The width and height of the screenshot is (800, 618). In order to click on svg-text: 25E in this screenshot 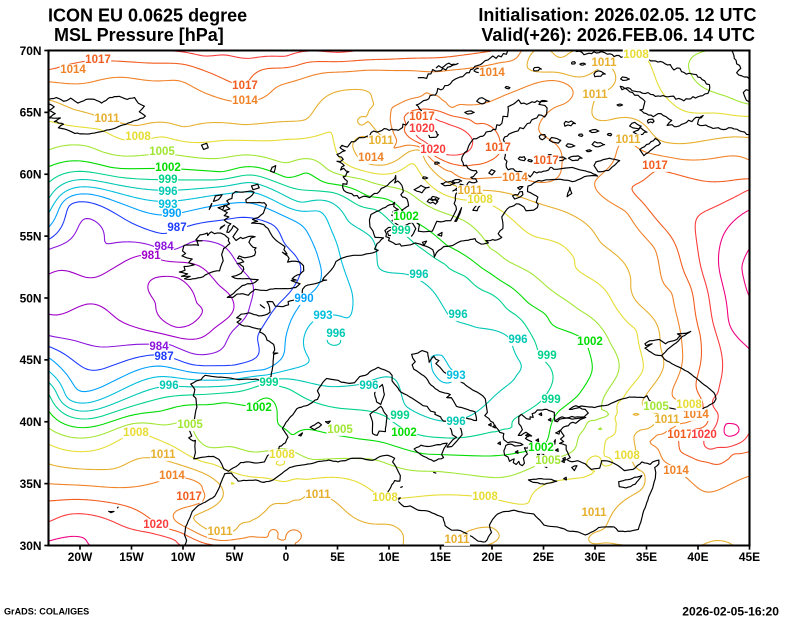, I will do `click(543, 557)`.